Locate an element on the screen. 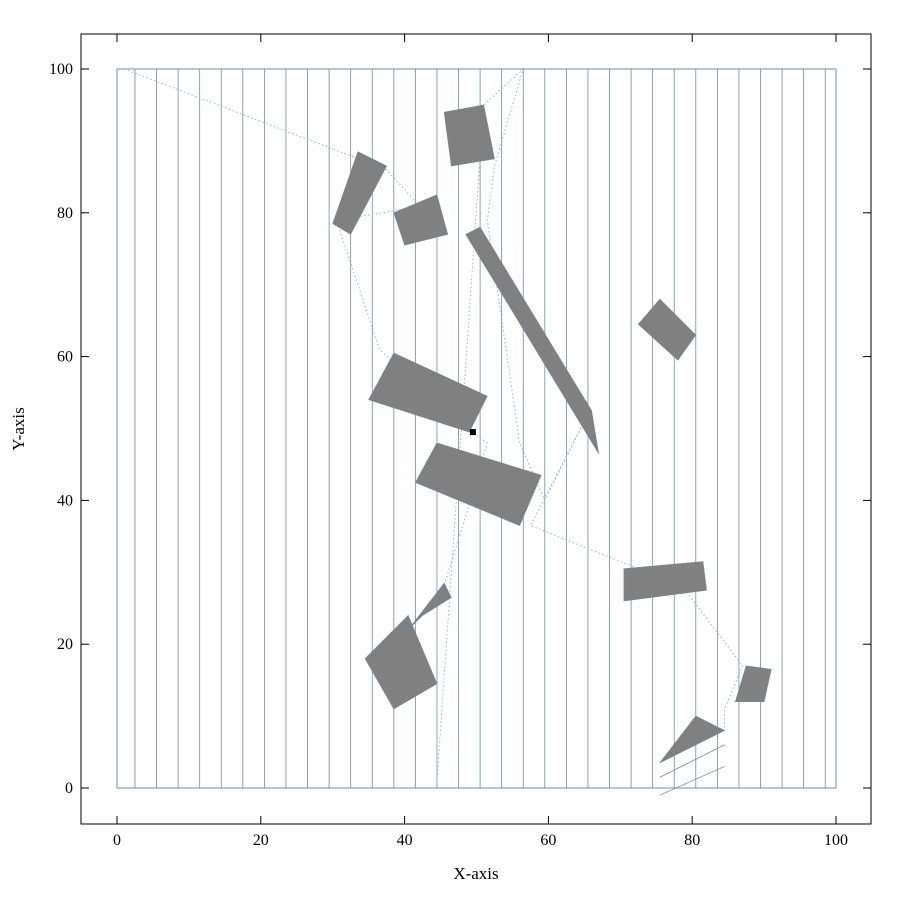  obstacle-top-center is located at coordinates (469, 135).